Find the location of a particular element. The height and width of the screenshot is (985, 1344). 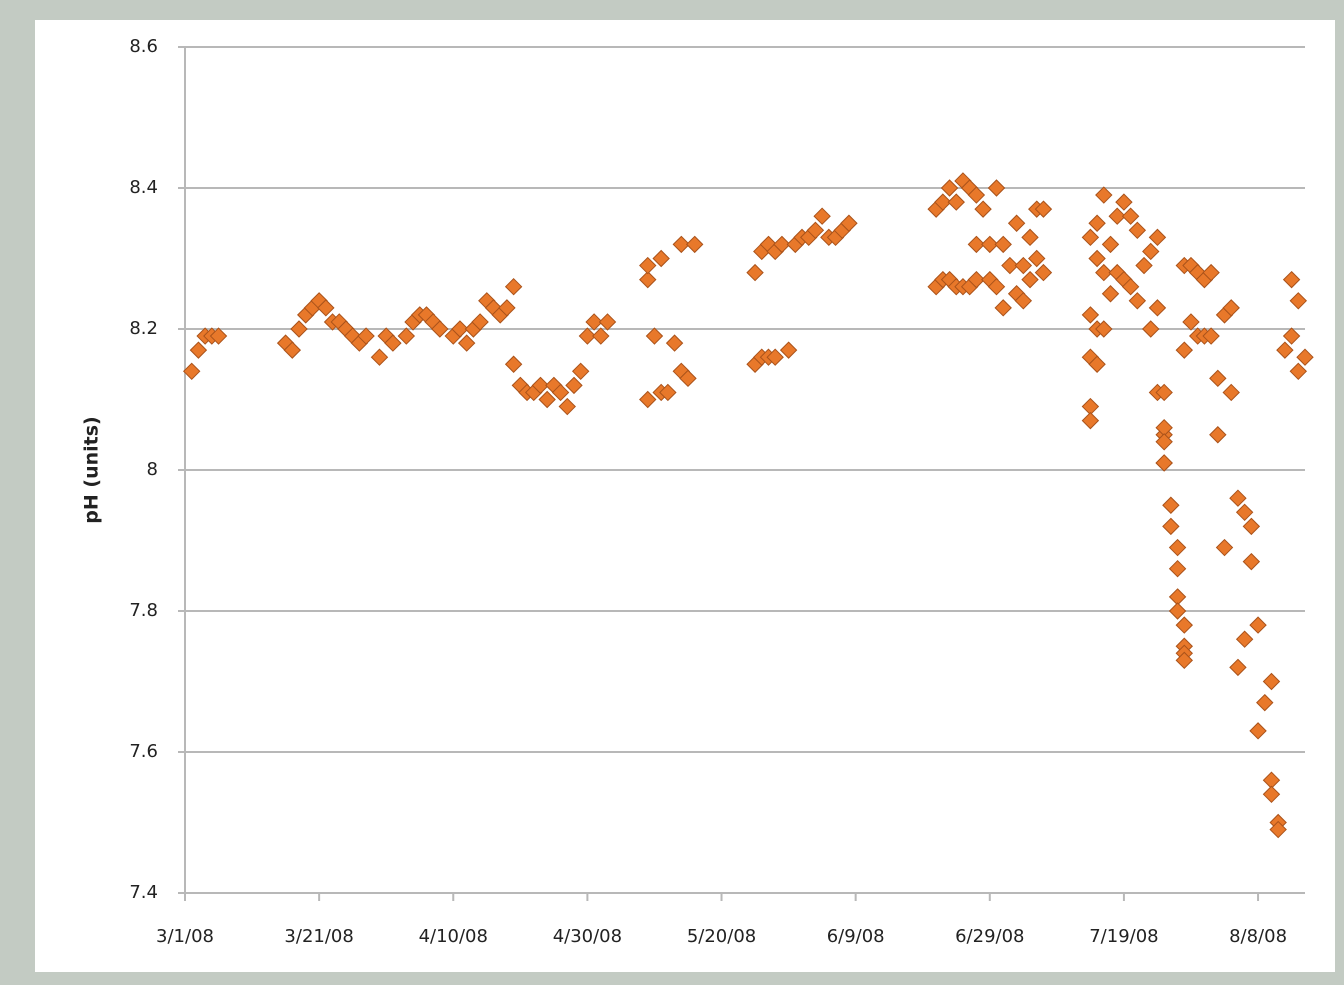

y-tick-label: 7.8 is located at coordinates (143, 610).